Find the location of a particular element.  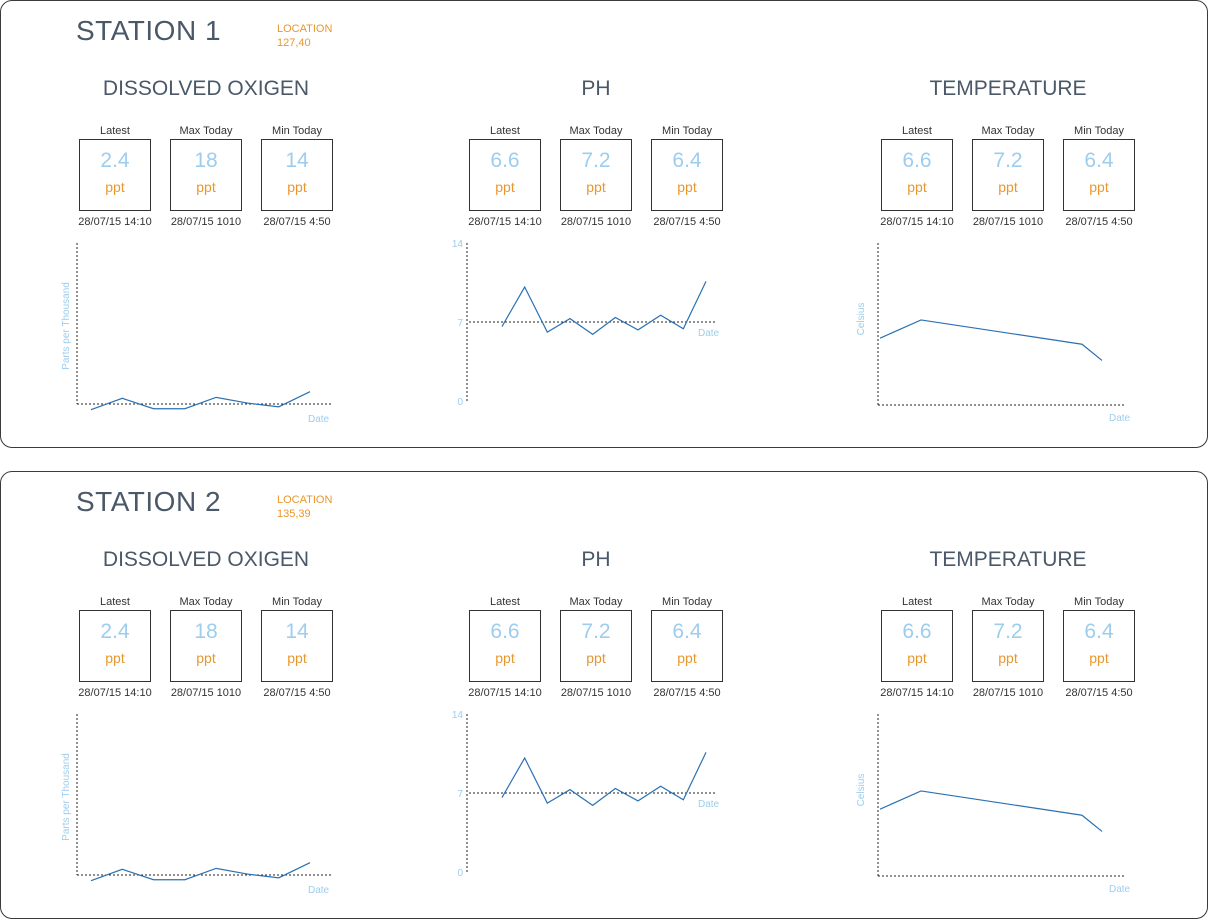

stat-tile: Min Today 14 ppt 28/07/15 4:50 is located at coordinates (297, 176).